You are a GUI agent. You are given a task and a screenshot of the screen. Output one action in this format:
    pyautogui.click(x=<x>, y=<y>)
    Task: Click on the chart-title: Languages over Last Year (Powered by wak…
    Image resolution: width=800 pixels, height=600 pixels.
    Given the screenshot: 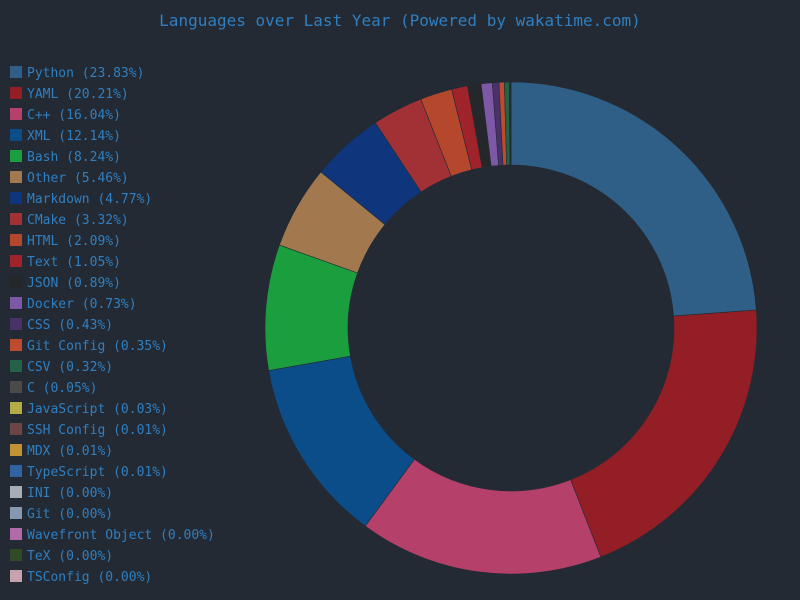 What is the action you would take?
    pyautogui.click(x=400, y=20)
    